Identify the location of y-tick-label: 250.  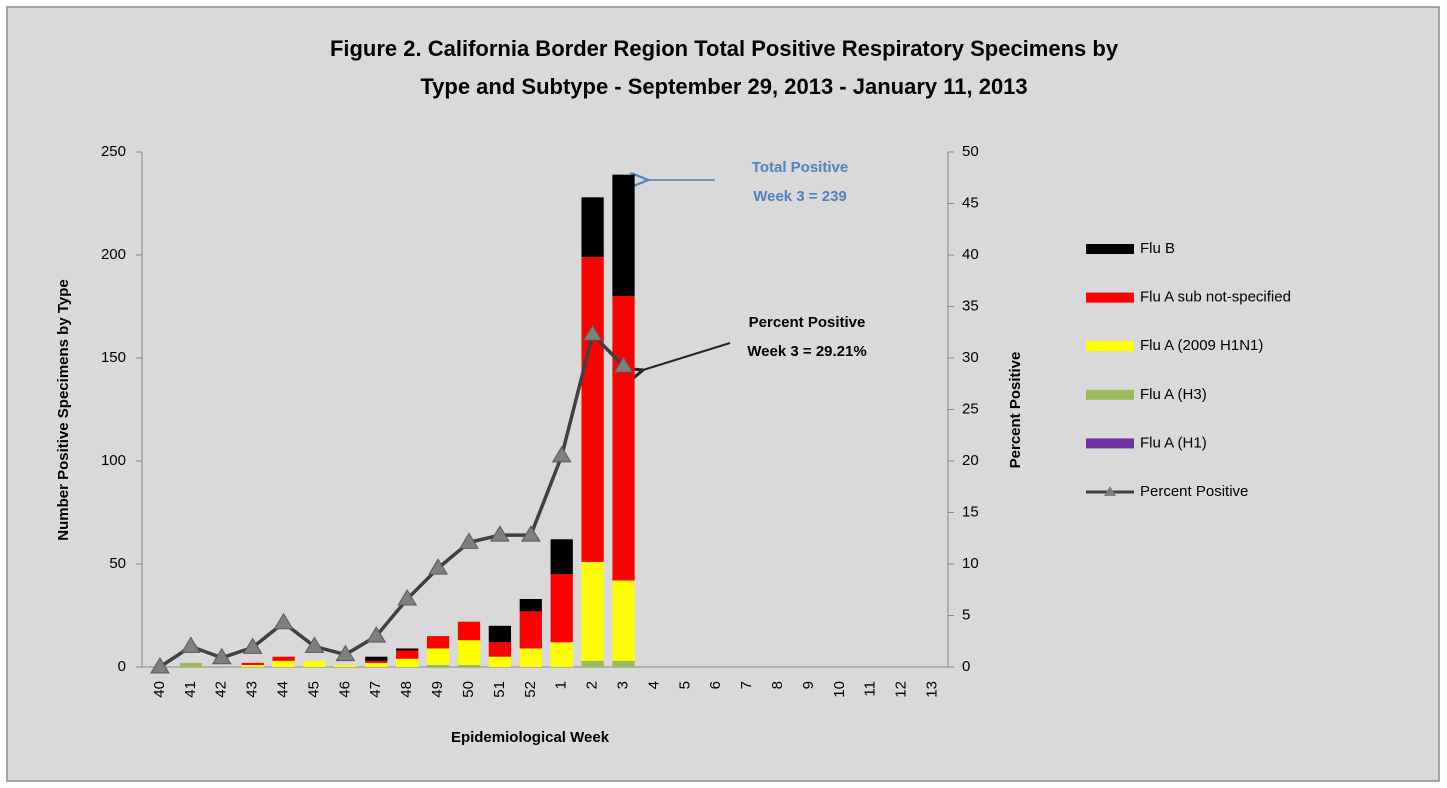
(113, 151).